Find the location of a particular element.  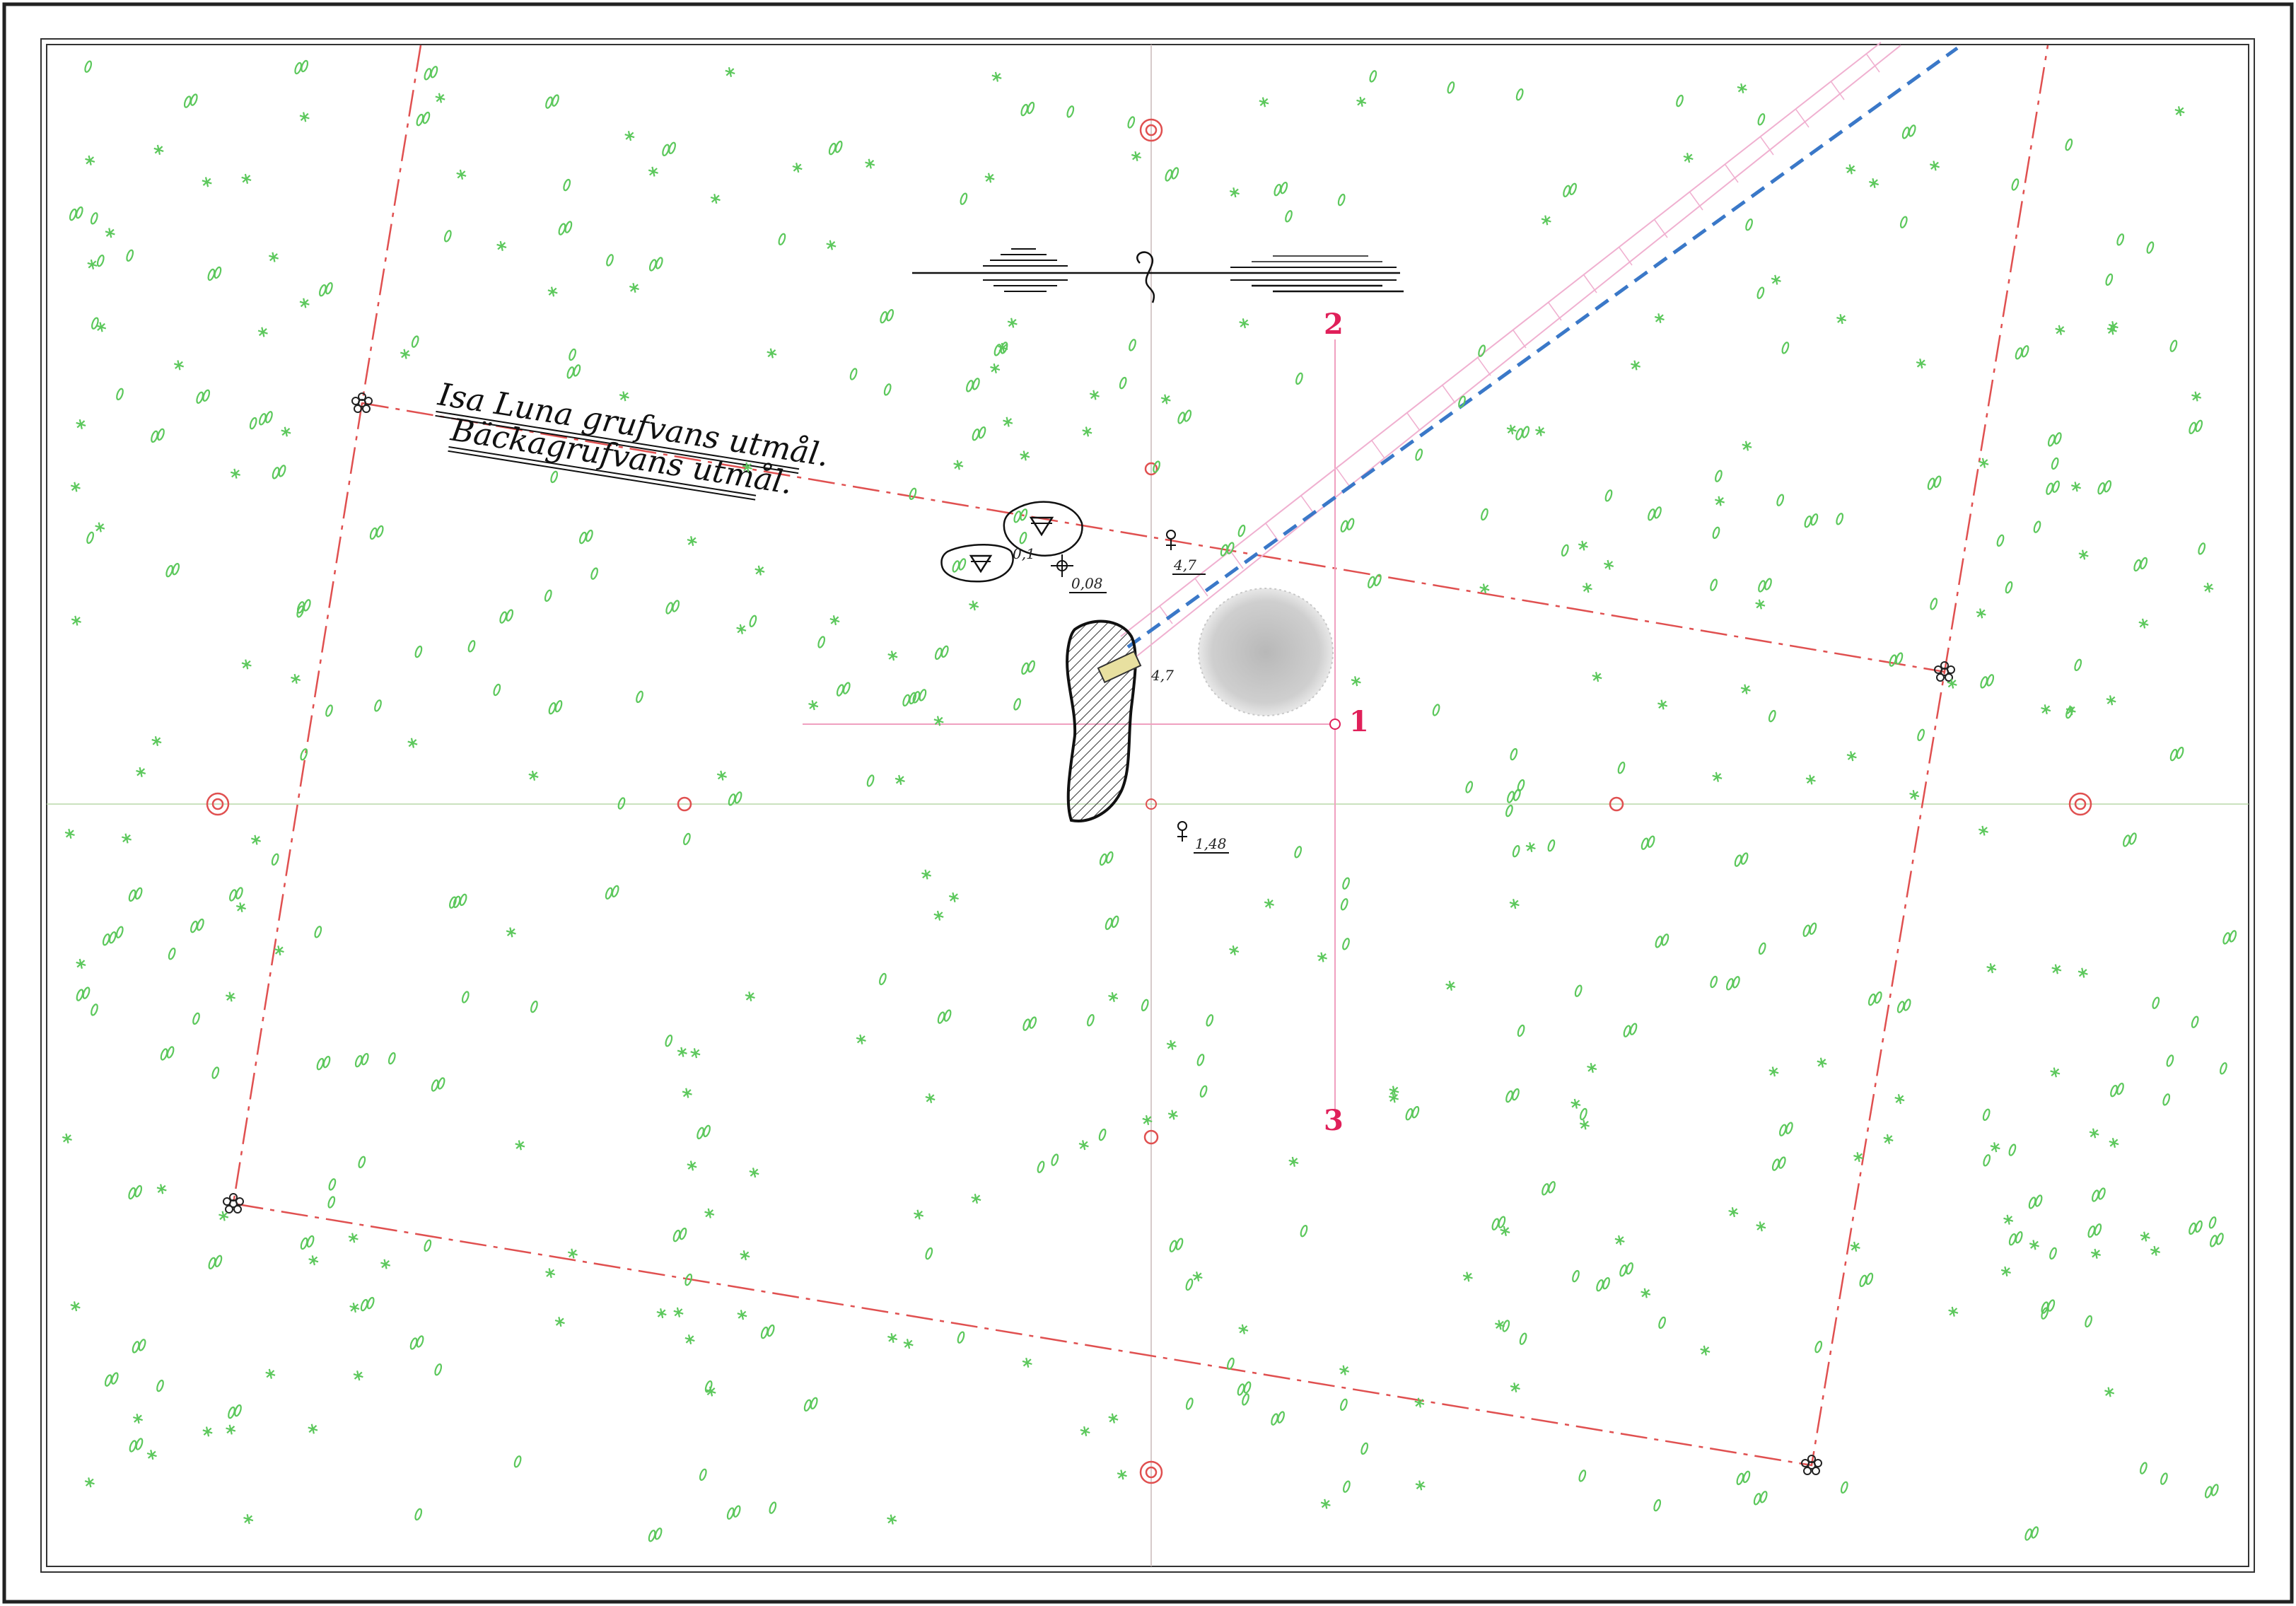

depth-label-b: 4,7 is located at coordinates (1184, 566).